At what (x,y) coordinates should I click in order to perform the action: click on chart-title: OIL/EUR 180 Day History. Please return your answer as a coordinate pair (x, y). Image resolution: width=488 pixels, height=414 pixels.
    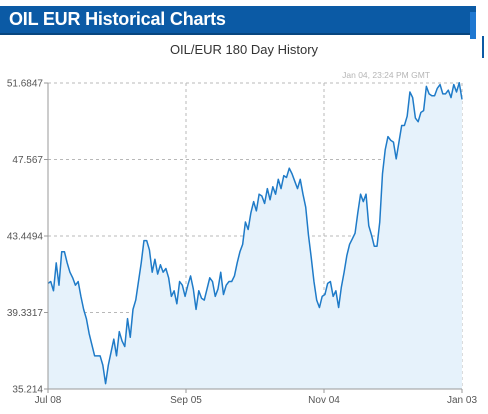
    Looking at the image, I should click on (244, 49).